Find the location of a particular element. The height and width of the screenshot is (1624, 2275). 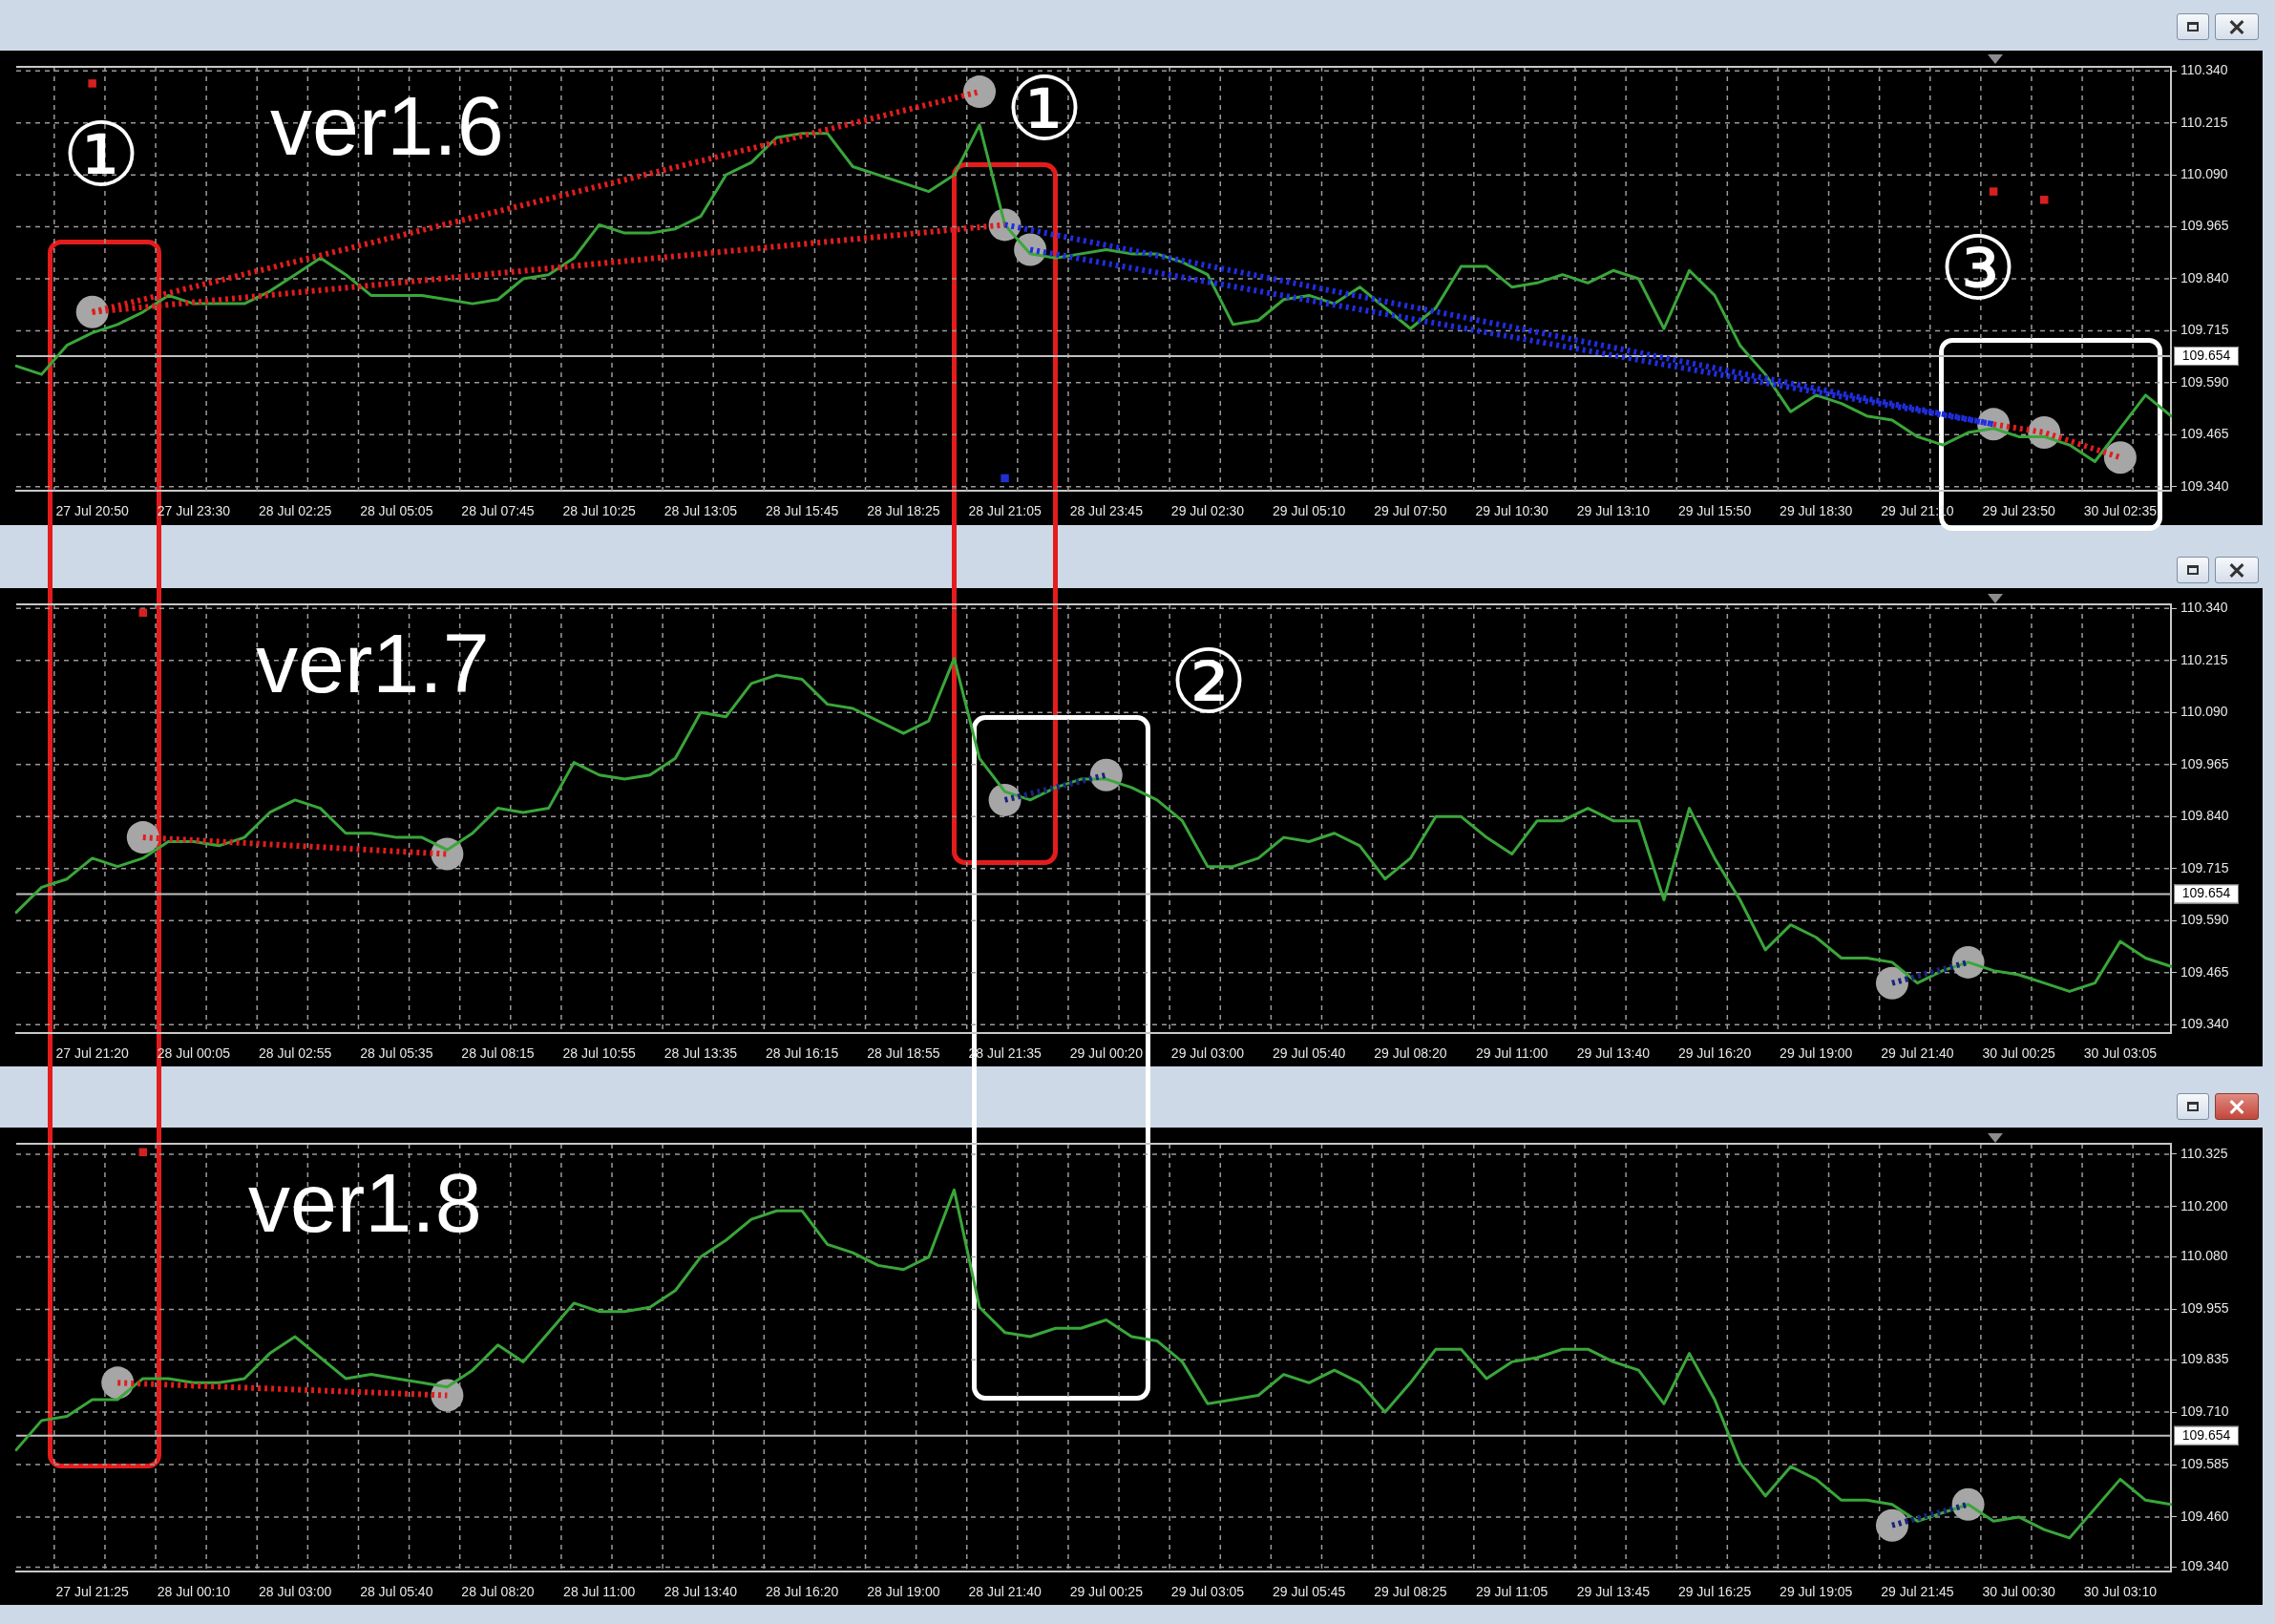

x-tick-label: 29 Jul 21:40 is located at coordinates (1917, 1053).